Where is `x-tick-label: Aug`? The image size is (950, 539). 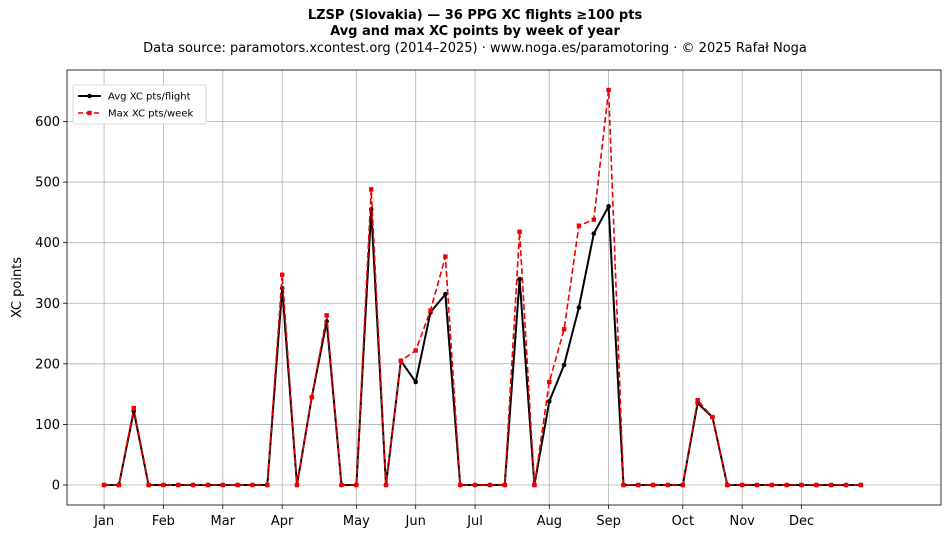
x-tick-label: Aug is located at coordinates (549, 521).